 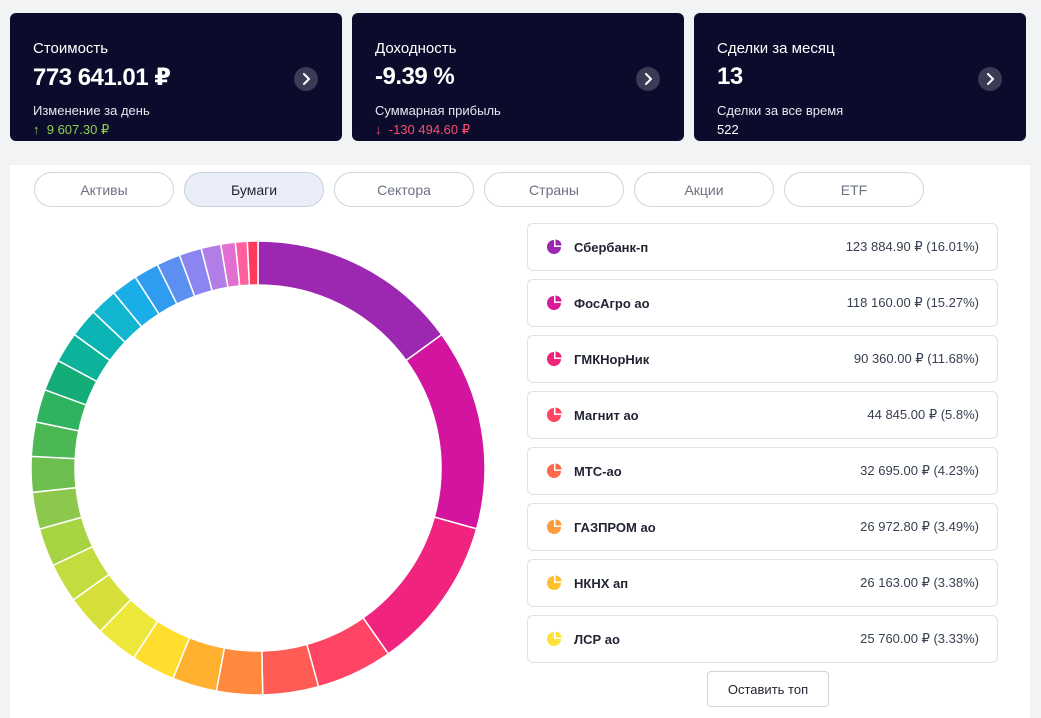 I want to click on card-sub-value: ↓ -130 494.60 ₽, so click(x=422, y=130).